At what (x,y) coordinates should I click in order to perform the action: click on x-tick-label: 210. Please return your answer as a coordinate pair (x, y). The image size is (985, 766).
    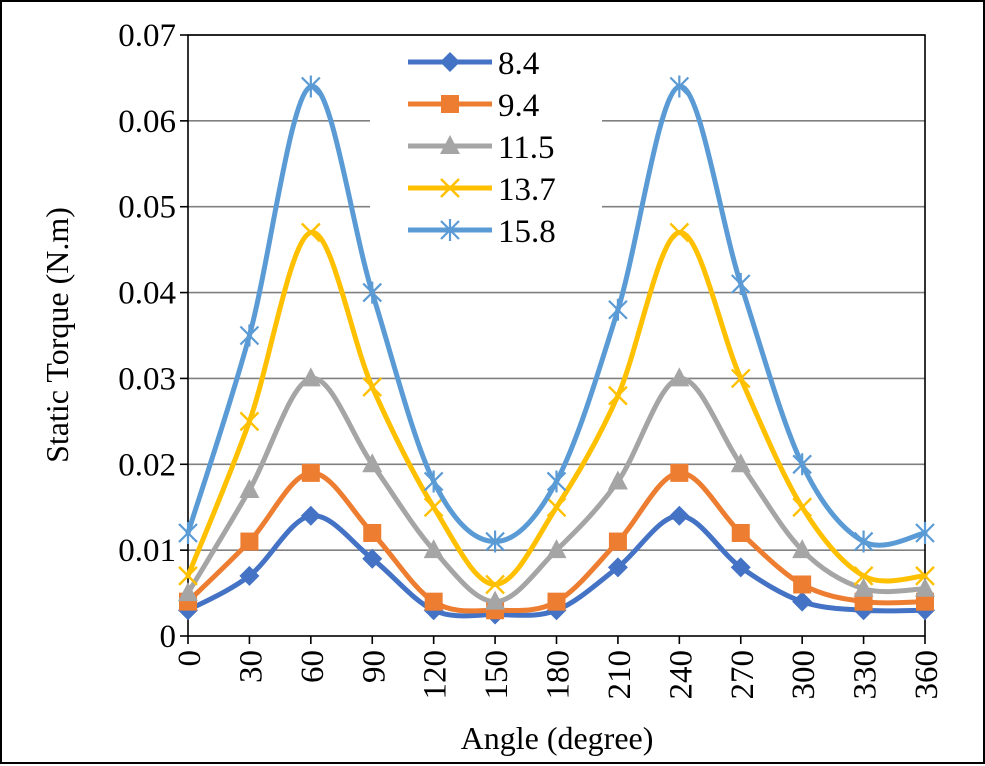
    Looking at the image, I should click on (620, 675).